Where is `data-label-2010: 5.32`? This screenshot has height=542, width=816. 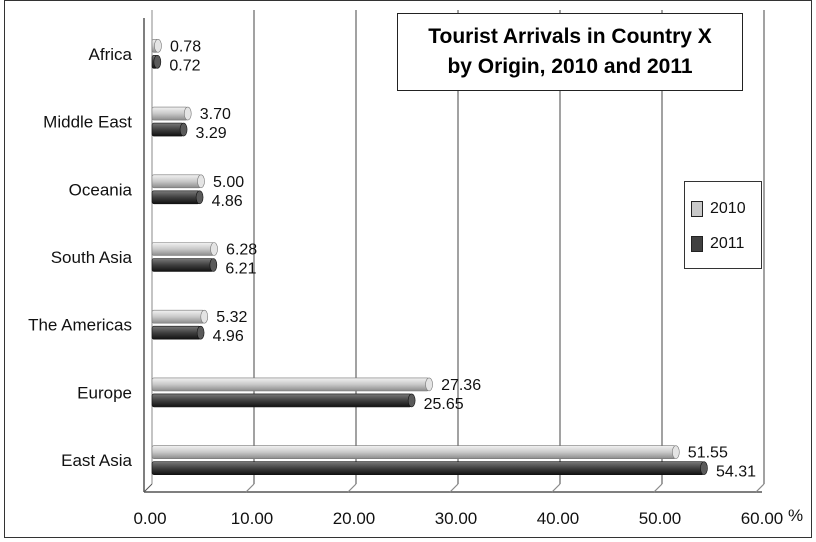
data-label-2010: 5.32 is located at coordinates (231, 317).